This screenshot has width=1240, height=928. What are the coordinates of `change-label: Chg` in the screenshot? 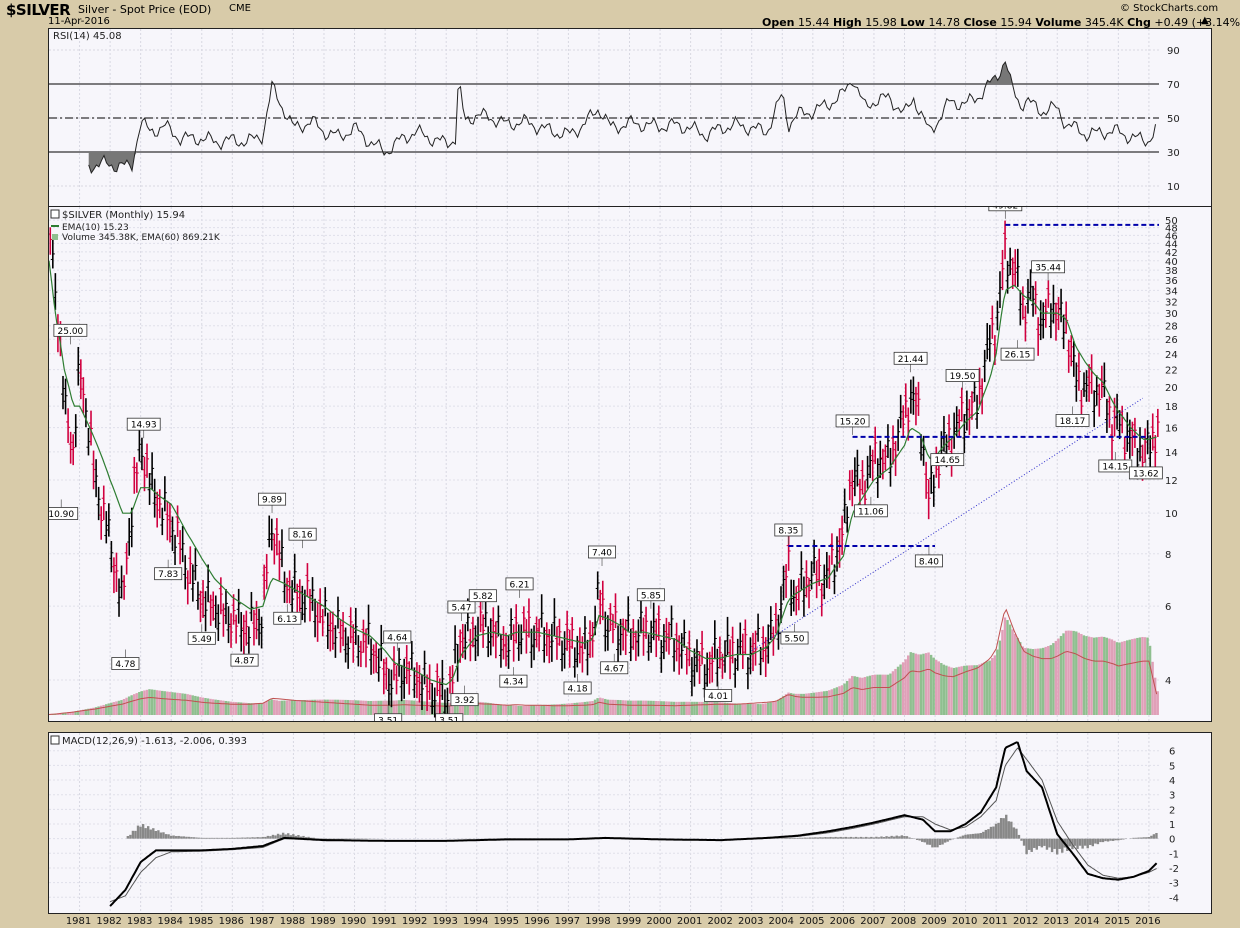 It's located at (1139, 22).